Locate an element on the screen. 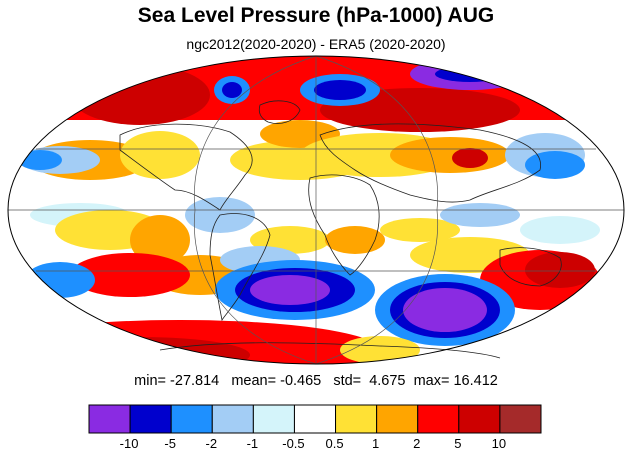  alaska-low-core is located at coordinates (232, 90).